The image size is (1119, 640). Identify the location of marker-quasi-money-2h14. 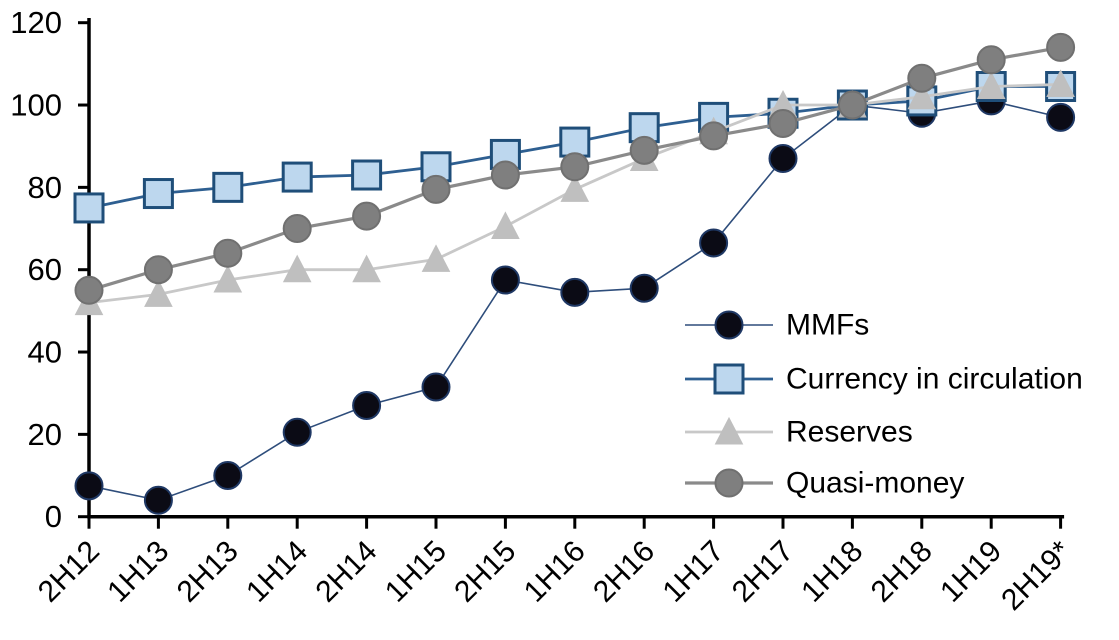
(367, 216).